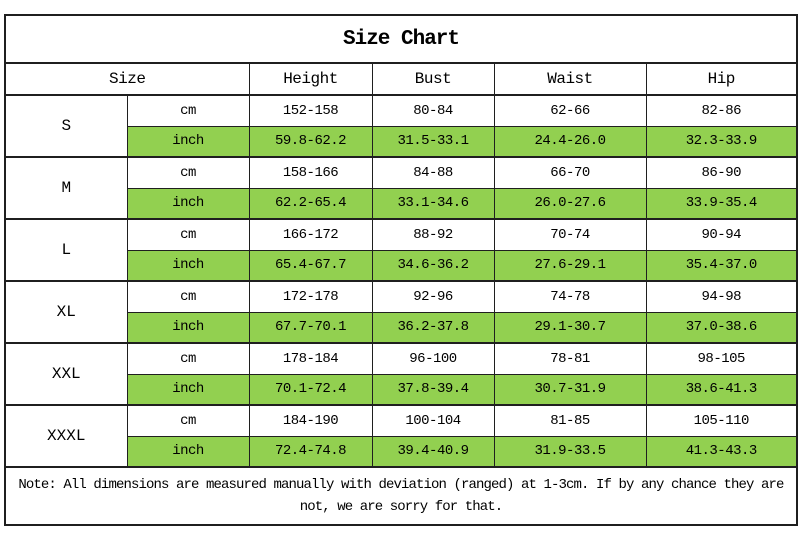  What do you see at coordinates (188, 296) in the screenshot?
I see `unit-label-cm-xl: cm` at bounding box center [188, 296].